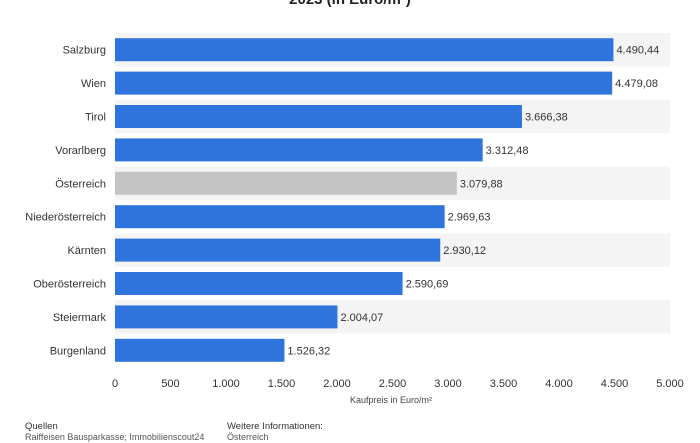  What do you see at coordinates (350, 4) in the screenshot?
I see `chart-title: 2023 (in Euro/m²)` at bounding box center [350, 4].